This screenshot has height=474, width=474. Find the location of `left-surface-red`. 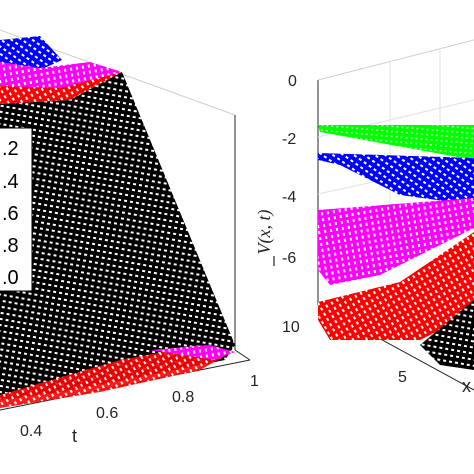

left-surface-red is located at coordinates (61, 88).